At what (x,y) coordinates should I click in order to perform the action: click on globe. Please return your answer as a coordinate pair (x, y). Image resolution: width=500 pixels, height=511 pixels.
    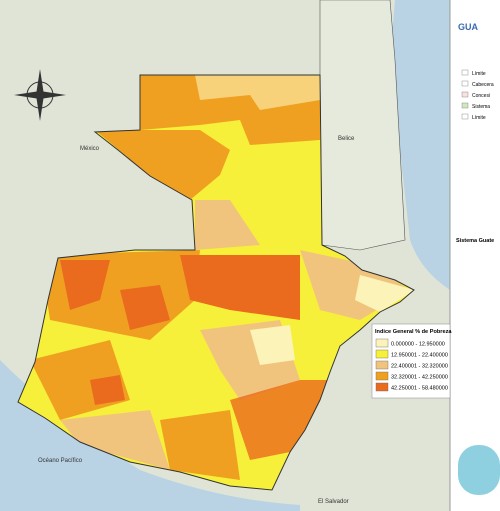
    Looking at the image, I should click on (479, 470).